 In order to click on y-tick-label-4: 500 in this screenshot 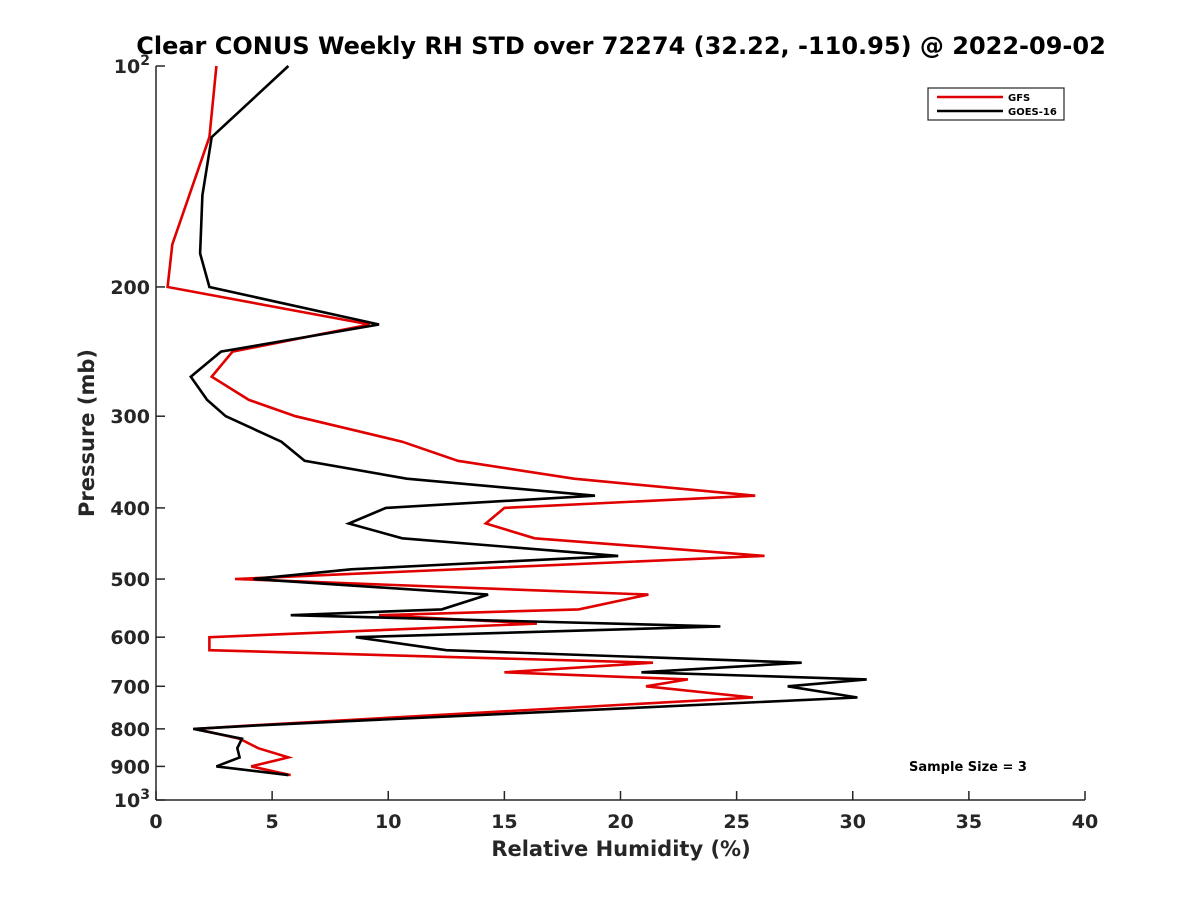, I will do `click(130, 580)`.